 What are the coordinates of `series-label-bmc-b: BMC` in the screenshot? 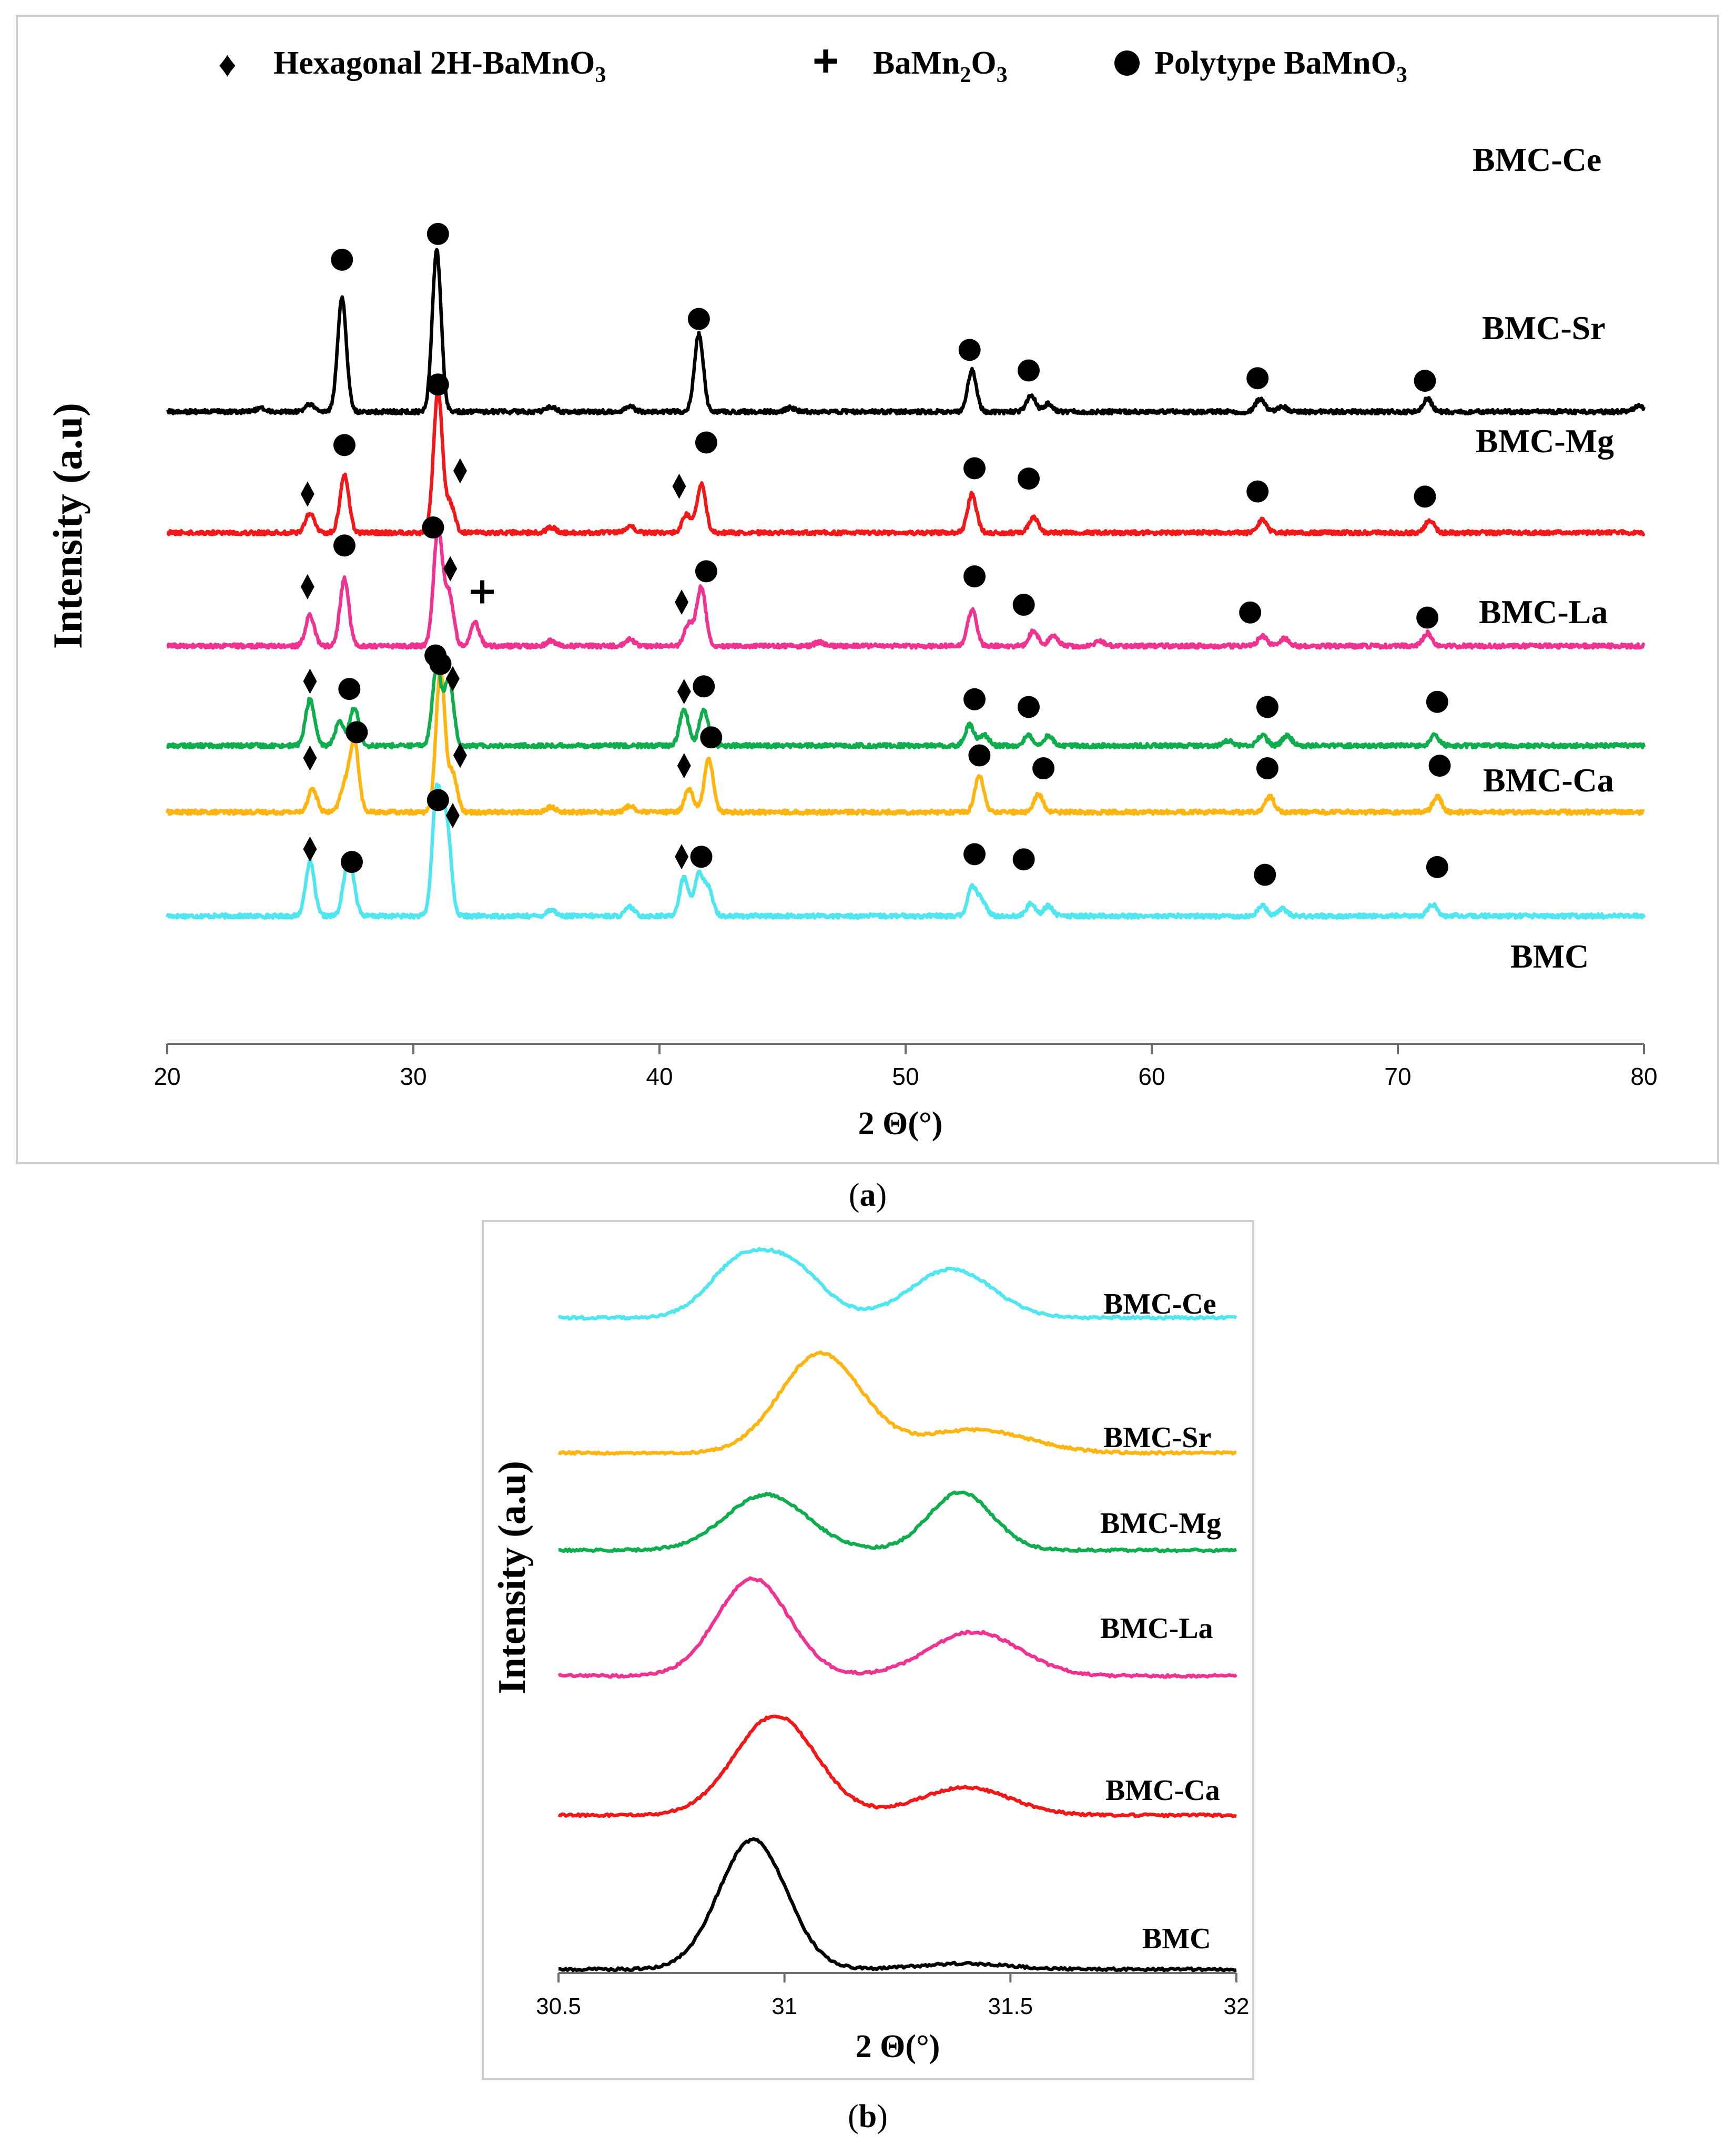 It's located at (1176, 1939).